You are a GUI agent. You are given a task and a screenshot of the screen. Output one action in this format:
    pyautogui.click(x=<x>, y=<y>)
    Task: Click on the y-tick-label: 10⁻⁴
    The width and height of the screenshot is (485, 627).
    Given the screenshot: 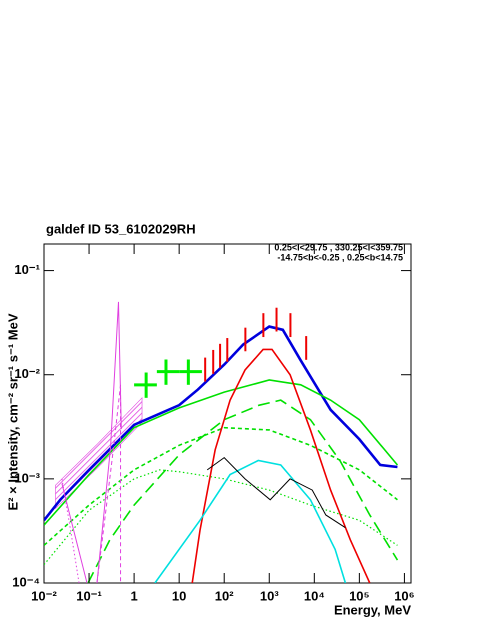 What is the action you would take?
    pyautogui.click(x=26, y=581)
    